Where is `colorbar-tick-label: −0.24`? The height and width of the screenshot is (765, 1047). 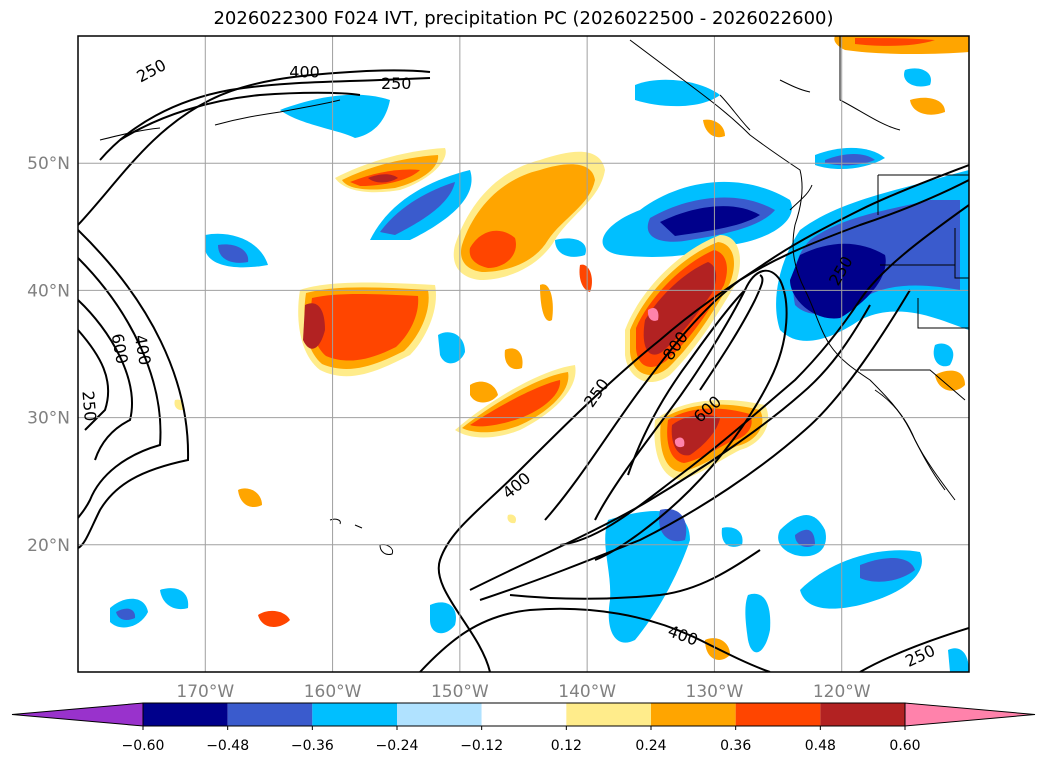 colorbar-tick-label: −0.24 is located at coordinates (397, 746).